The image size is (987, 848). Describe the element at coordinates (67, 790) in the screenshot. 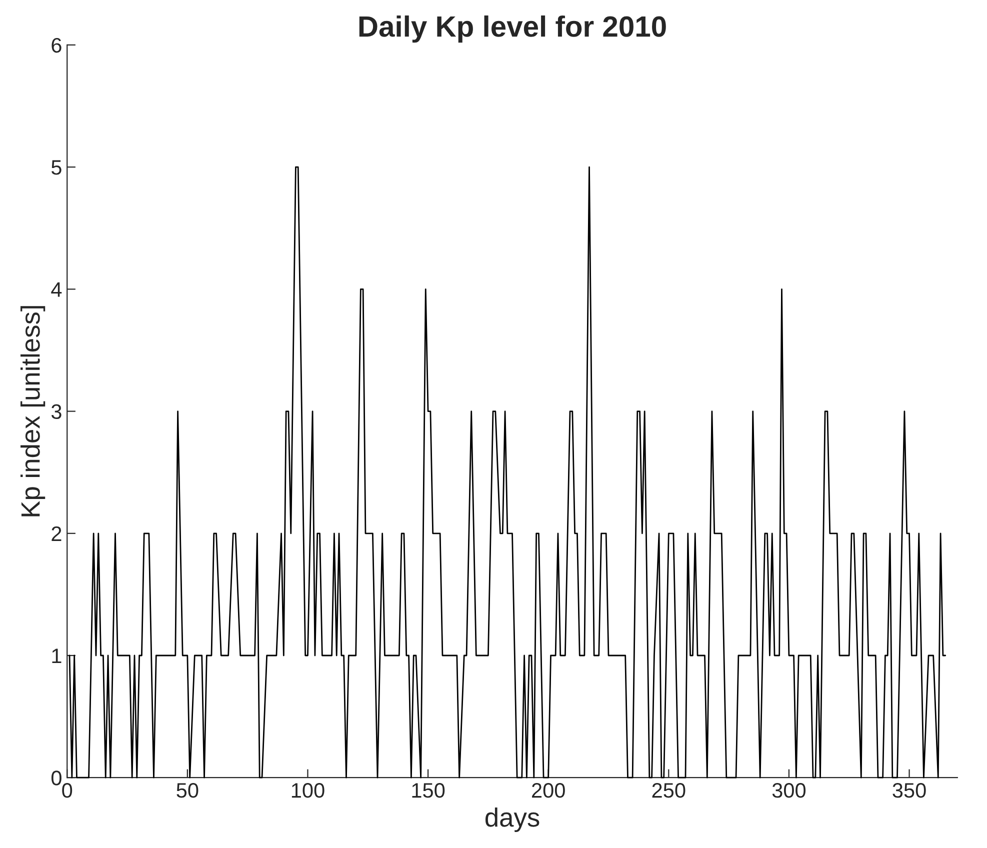

I see `x-tick-label: 0` at that location.